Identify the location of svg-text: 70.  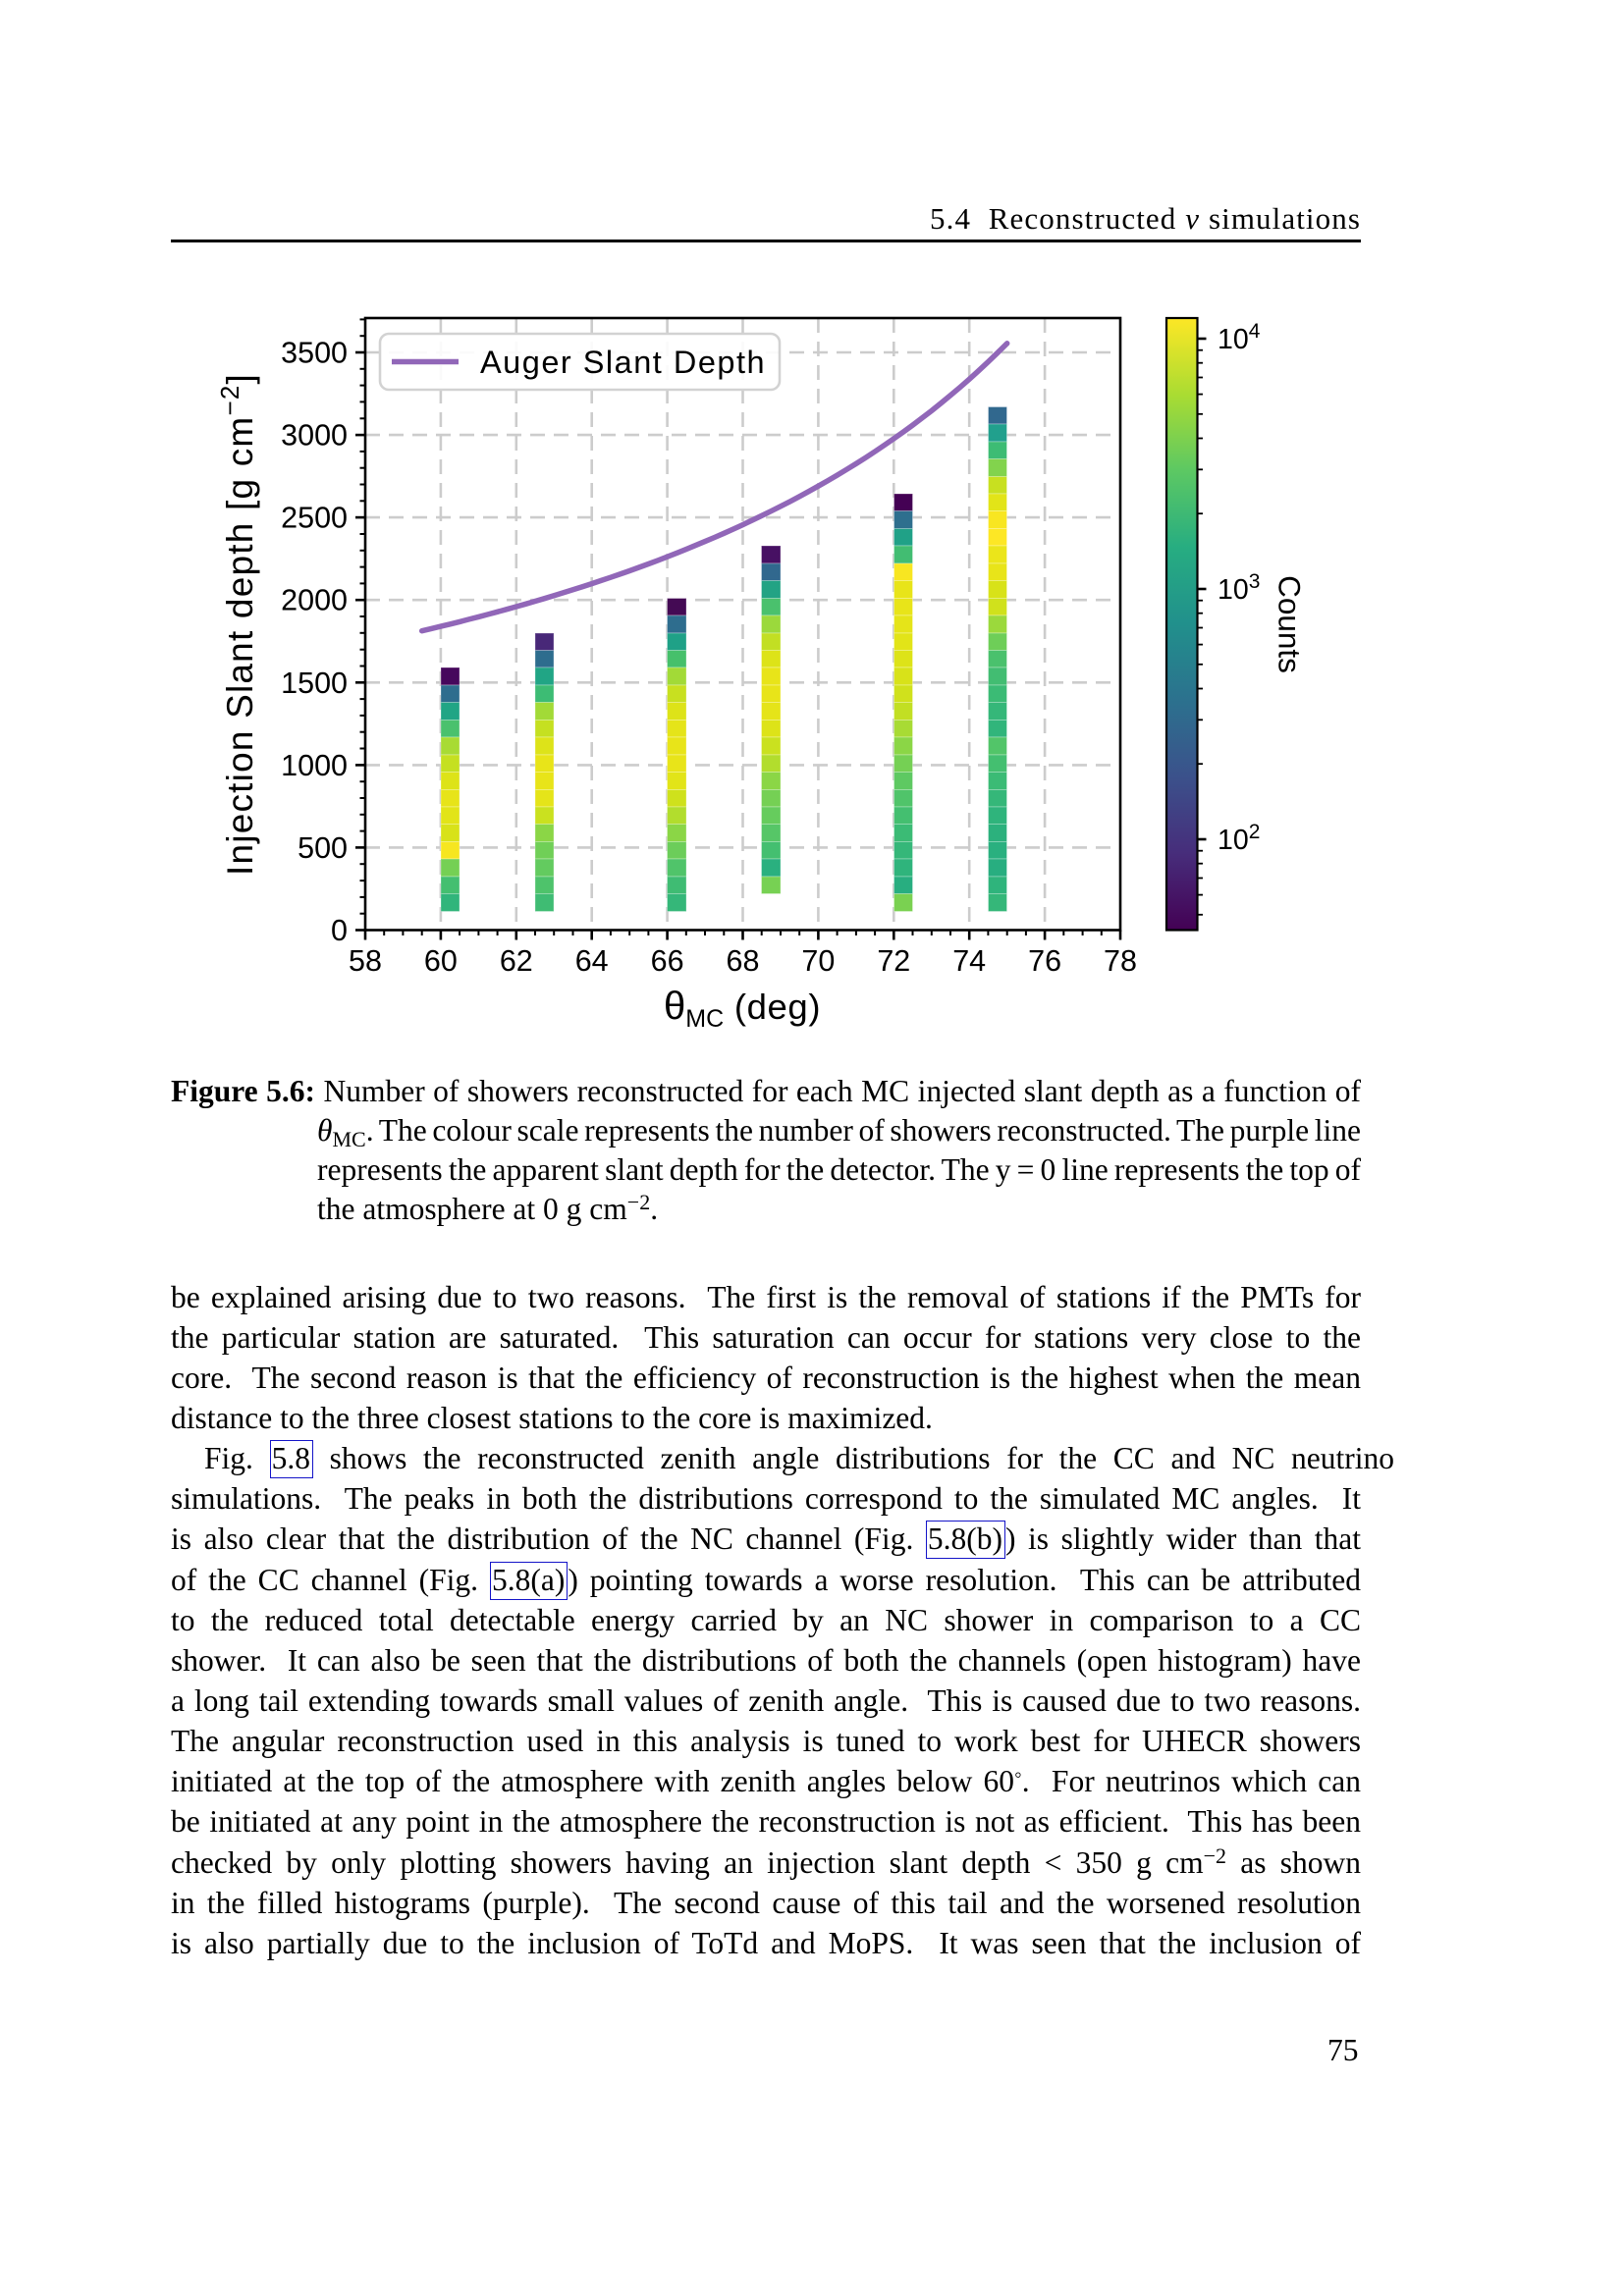
(818, 961).